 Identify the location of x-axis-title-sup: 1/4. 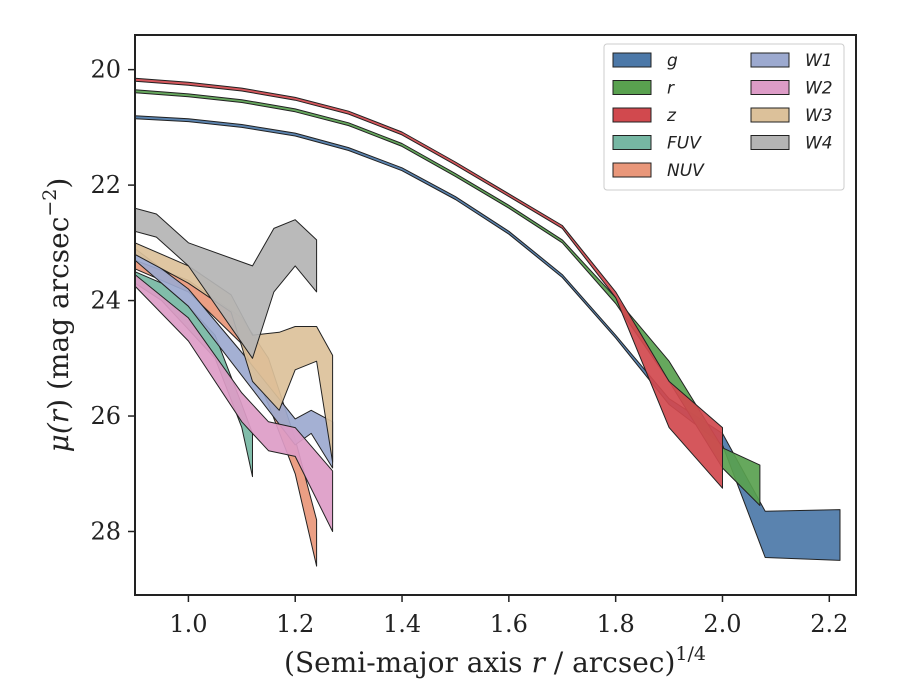
(690, 654).